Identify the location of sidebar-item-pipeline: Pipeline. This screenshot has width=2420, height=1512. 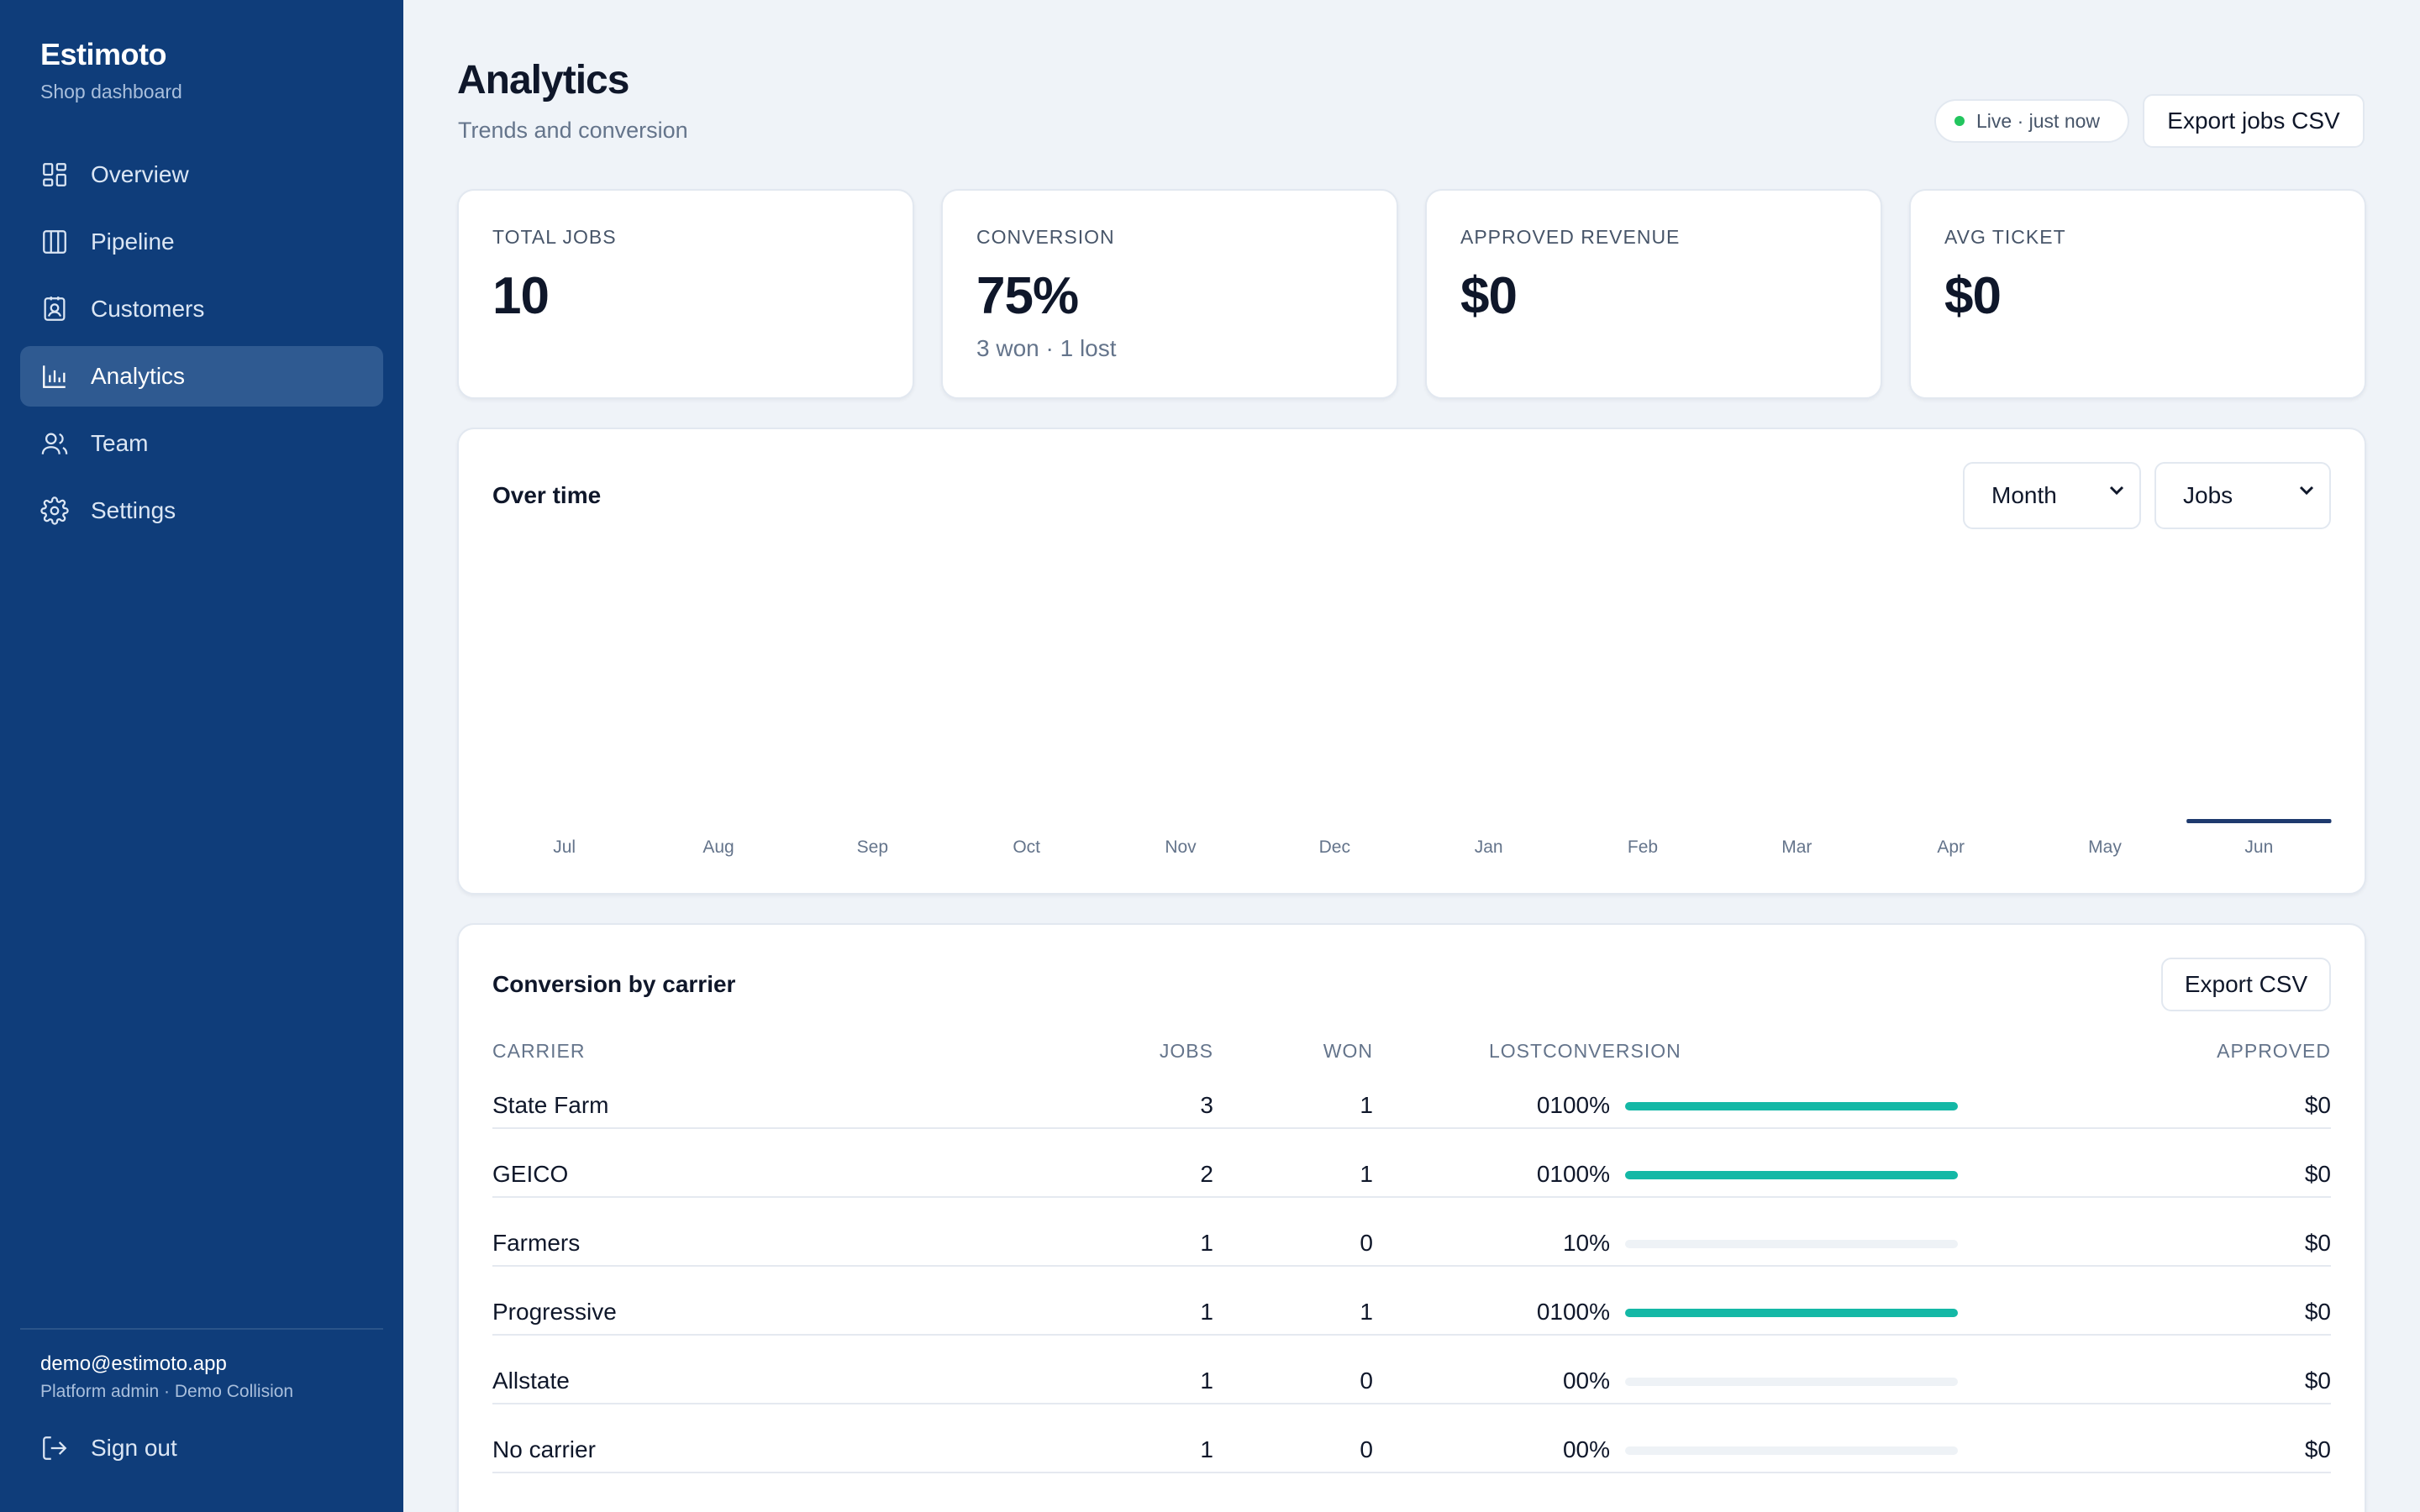
(202, 242).